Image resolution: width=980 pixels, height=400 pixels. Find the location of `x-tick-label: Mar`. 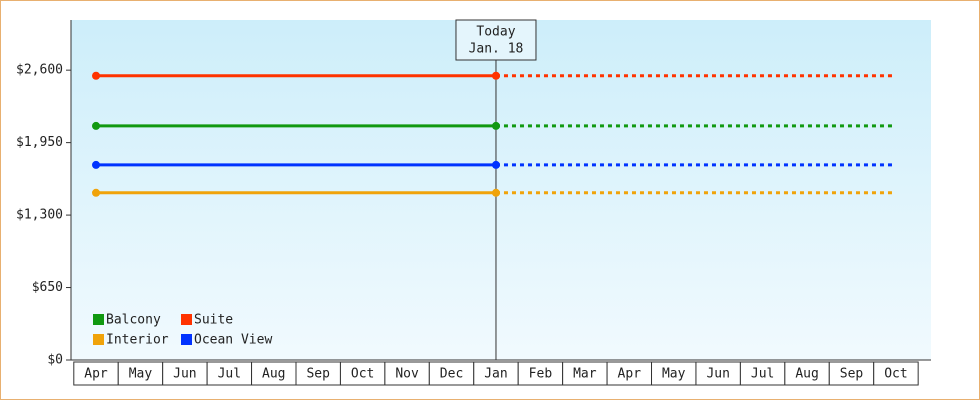

x-tick-label: Mar is located at coordinates (585, 374).